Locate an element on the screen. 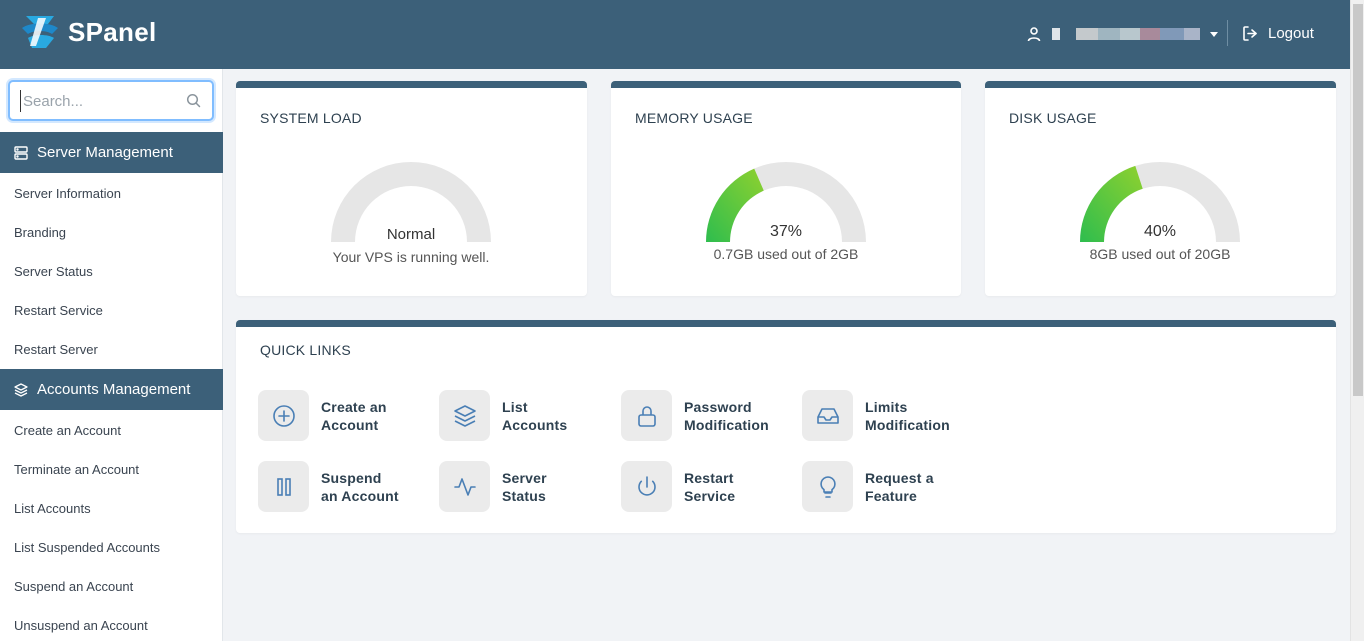 The height and width of the screenshot is (641, 1364). activity-icon is located at coordinates (464, 486).